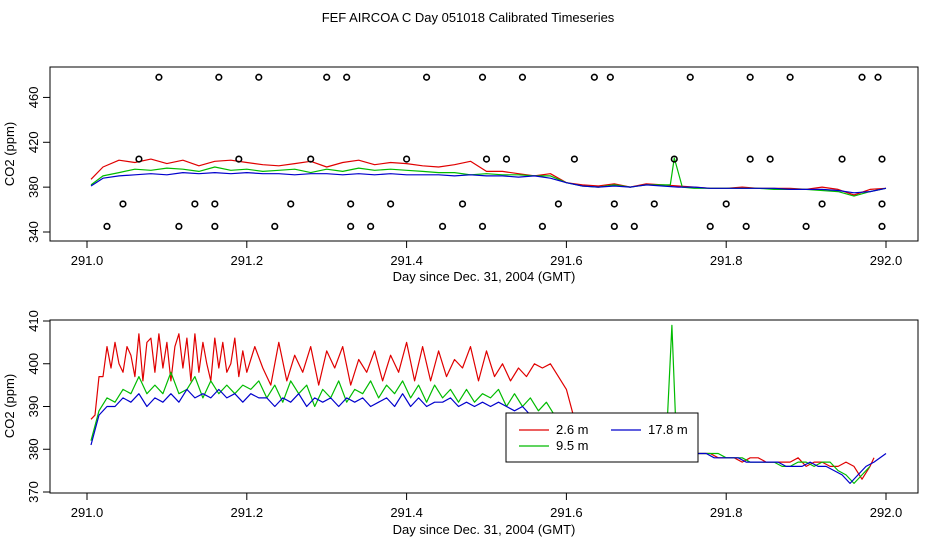 This screenshot has width=936, height=540. Describe the element at coordinates (406, 260) in the screenshot. I see `top-x-tick-label: 291.4` at that location.